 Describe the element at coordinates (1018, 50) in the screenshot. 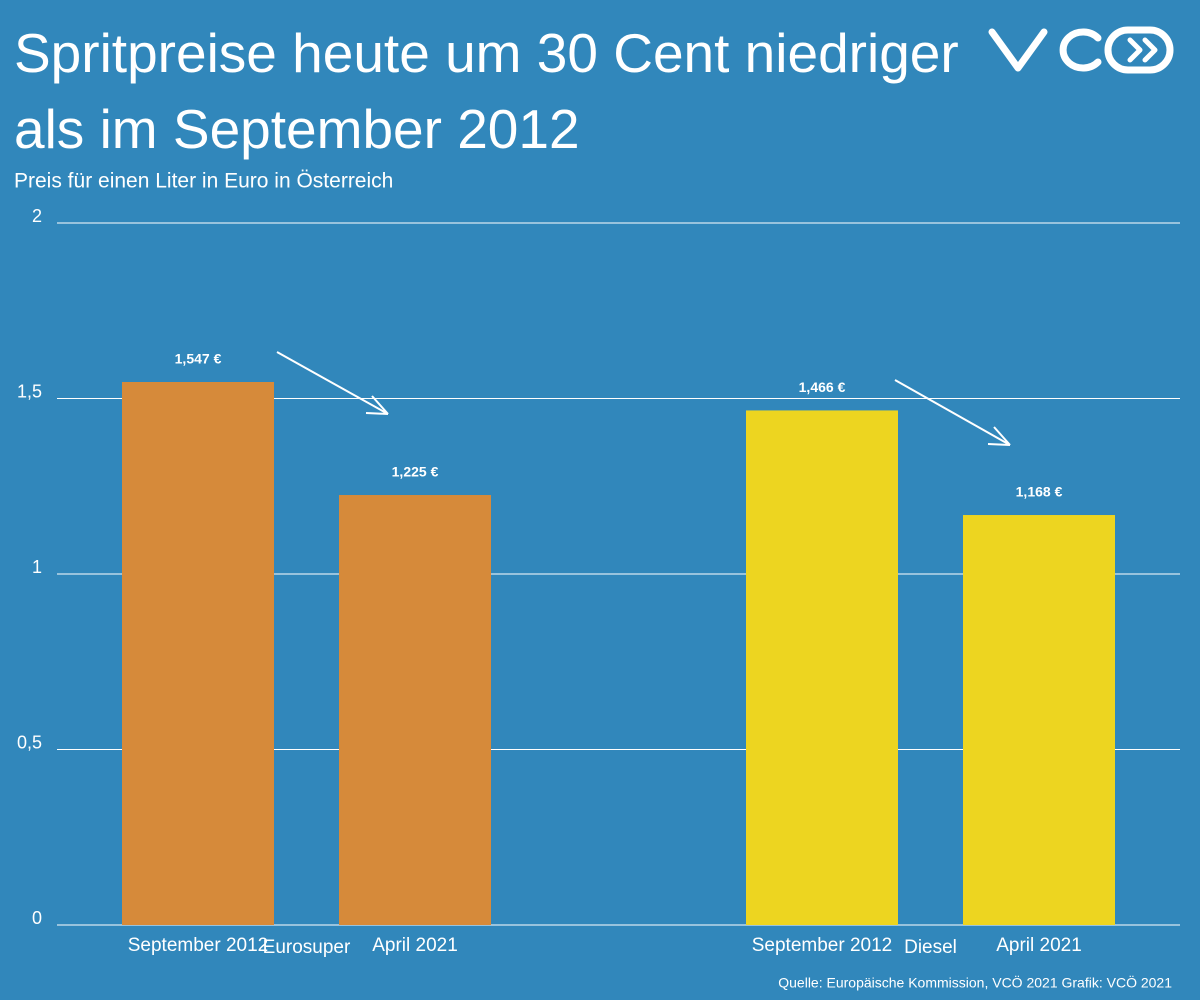

I see `logo-v` at that location.